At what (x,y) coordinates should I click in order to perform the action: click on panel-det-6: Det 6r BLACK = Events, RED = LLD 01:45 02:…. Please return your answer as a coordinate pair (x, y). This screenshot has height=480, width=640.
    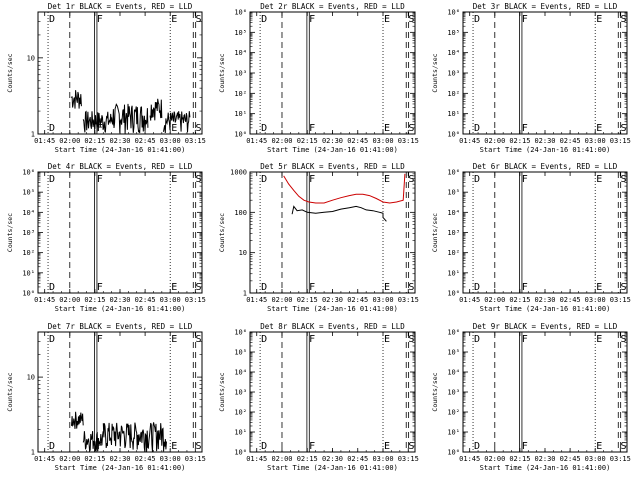
    Looking at the image, I should click on (531, 237).